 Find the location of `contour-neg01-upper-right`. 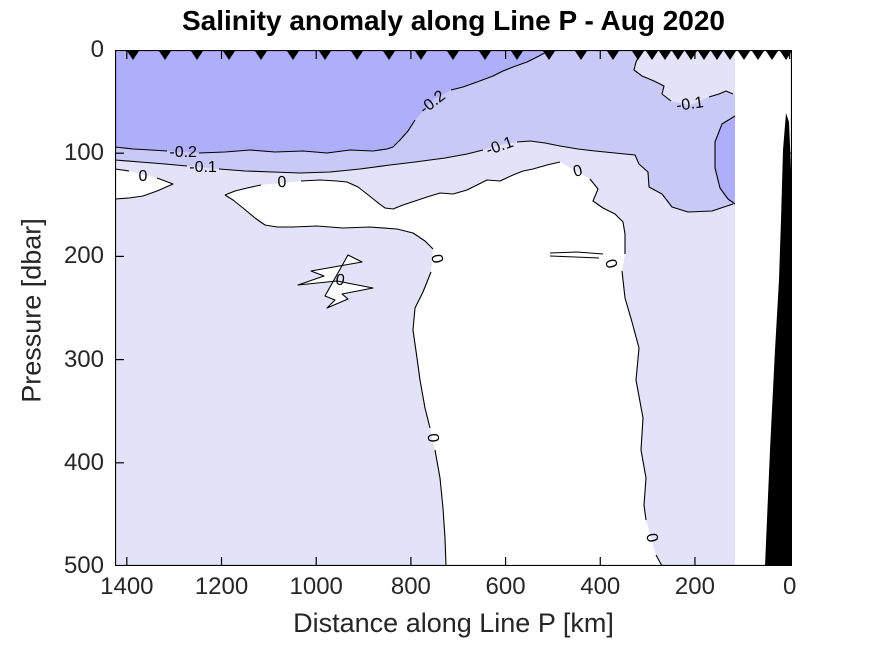

contour-neg01-upper-right is located at coordinates (683, 76).